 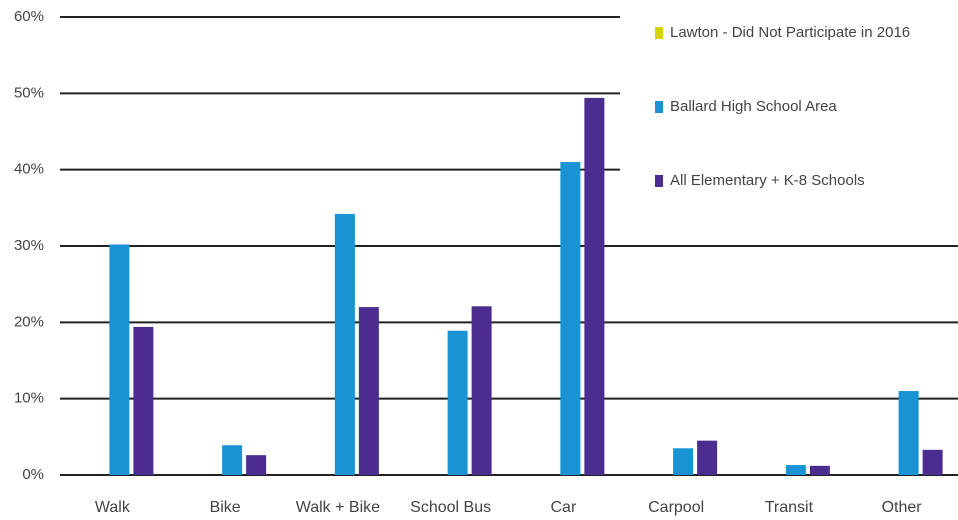 What do you see at coordinates (29, 169) in the screenshot?
I see `y-tick-label: 40%` at bounding box center [29, 169].